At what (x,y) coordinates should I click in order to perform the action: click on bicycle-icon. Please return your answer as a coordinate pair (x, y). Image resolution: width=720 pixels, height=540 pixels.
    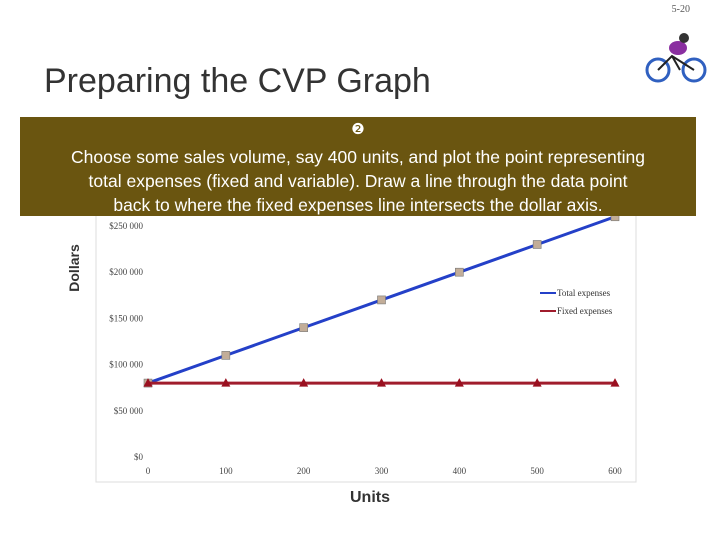
    Looking at the image, I should click on (676, 58).